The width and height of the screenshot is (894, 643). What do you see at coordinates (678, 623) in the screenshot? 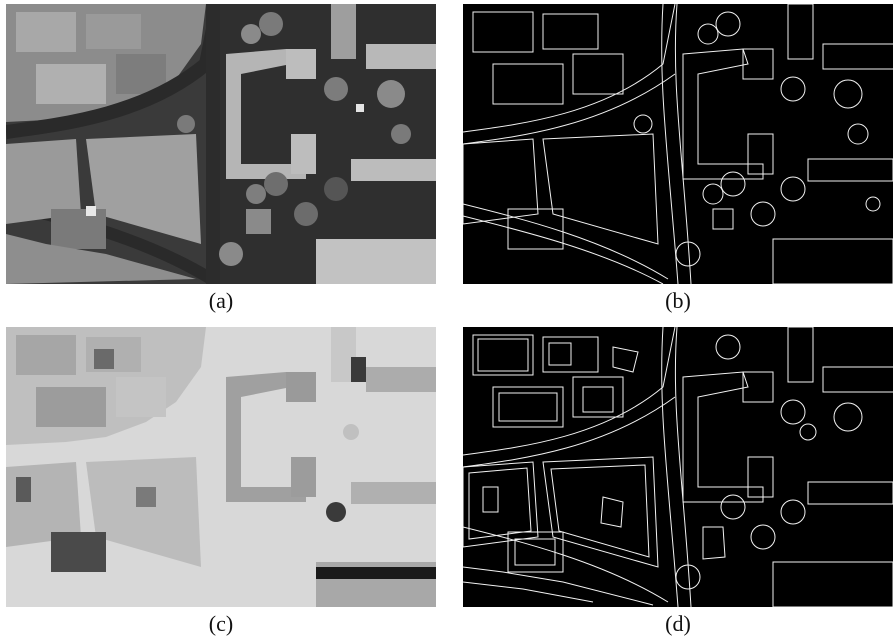
I see `caption-d: (d)` at bounding box center [678, 623].